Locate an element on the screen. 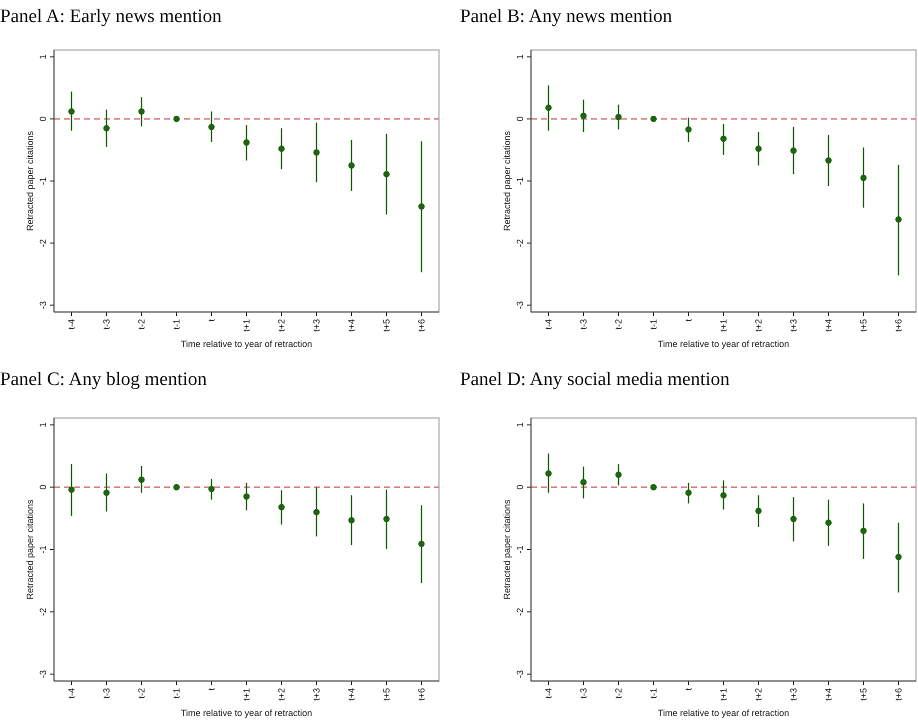 The width and height of the screenshot is (918, 725). y-tick-label: -3 is located at coordinates (520, 305).